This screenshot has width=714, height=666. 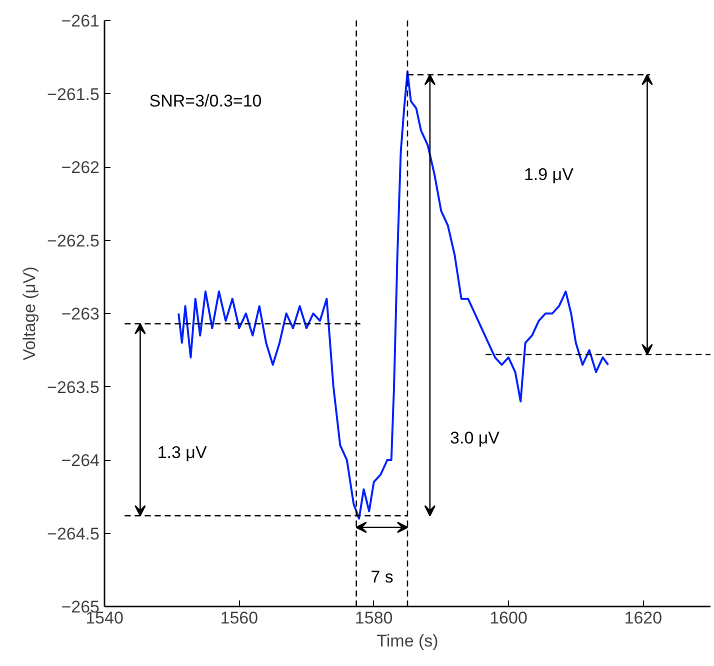 What do you see at coordinates (30, 313) in the screenshot?
I see `y-axis-title: Voltage (μV)` at bounding box center [30, 313].